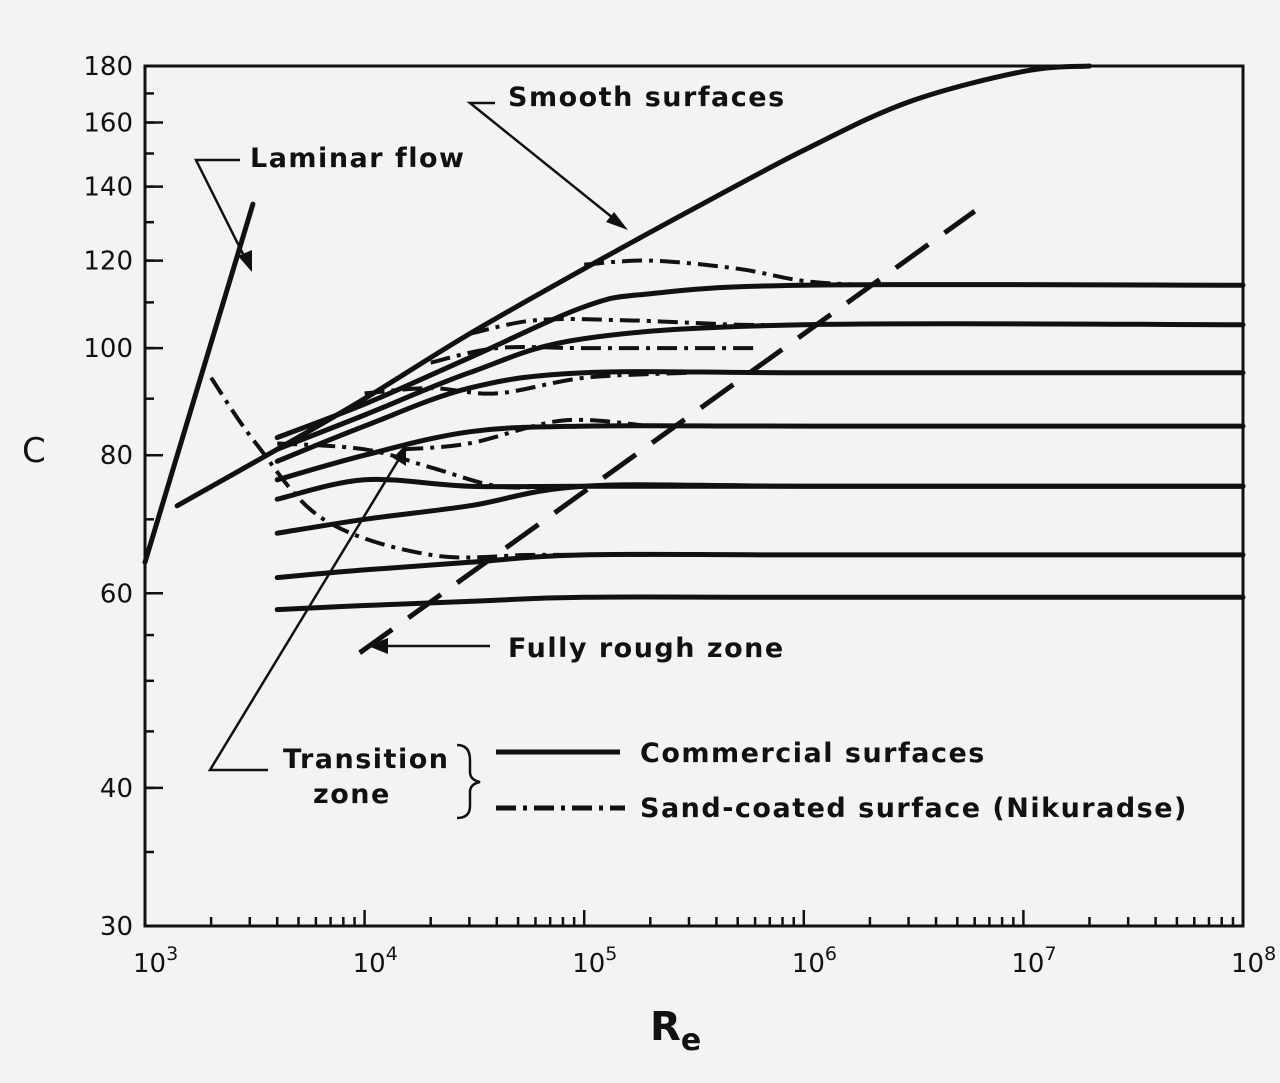  I want to click on x-tick-label: 10⁸, so click(1253, 961).